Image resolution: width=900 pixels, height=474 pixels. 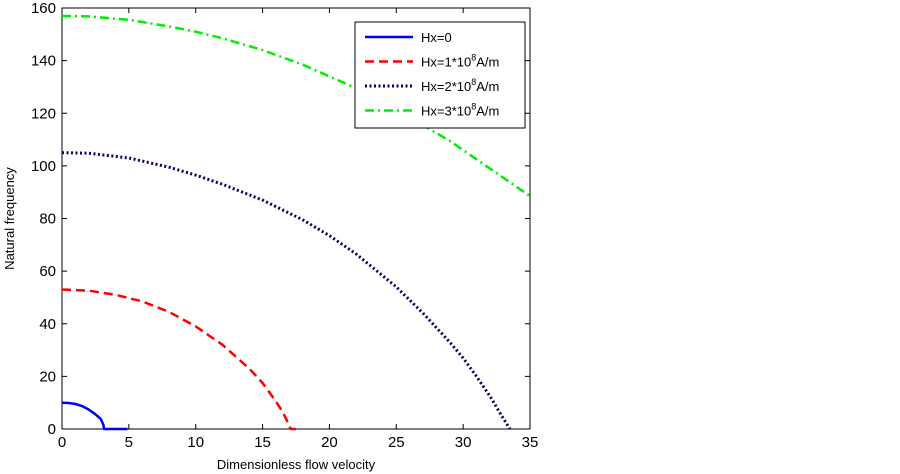 I want to click on y-tick-label: 40, so click(x=47, y=324).